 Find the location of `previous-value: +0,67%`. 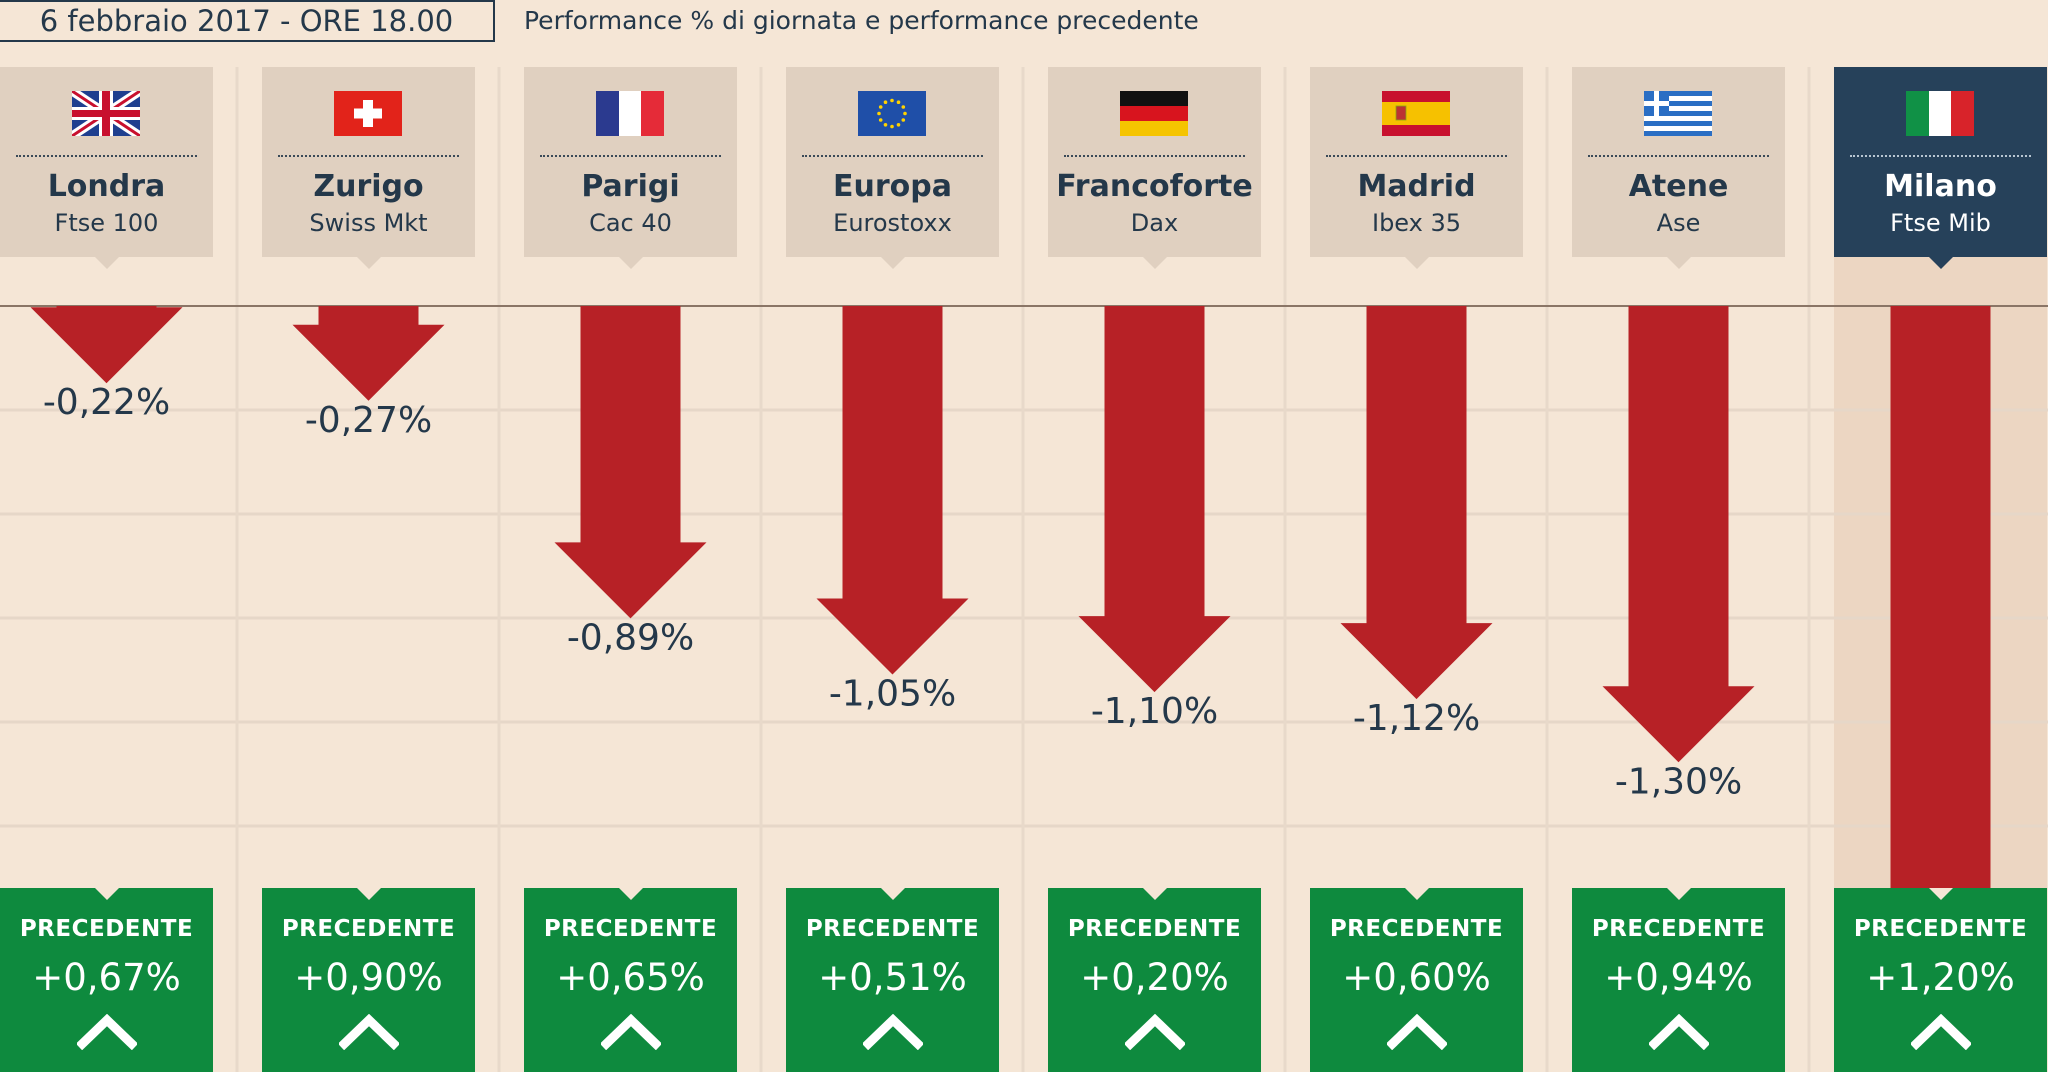

previous-value: +0,67% is located at coordinates (106, 977).